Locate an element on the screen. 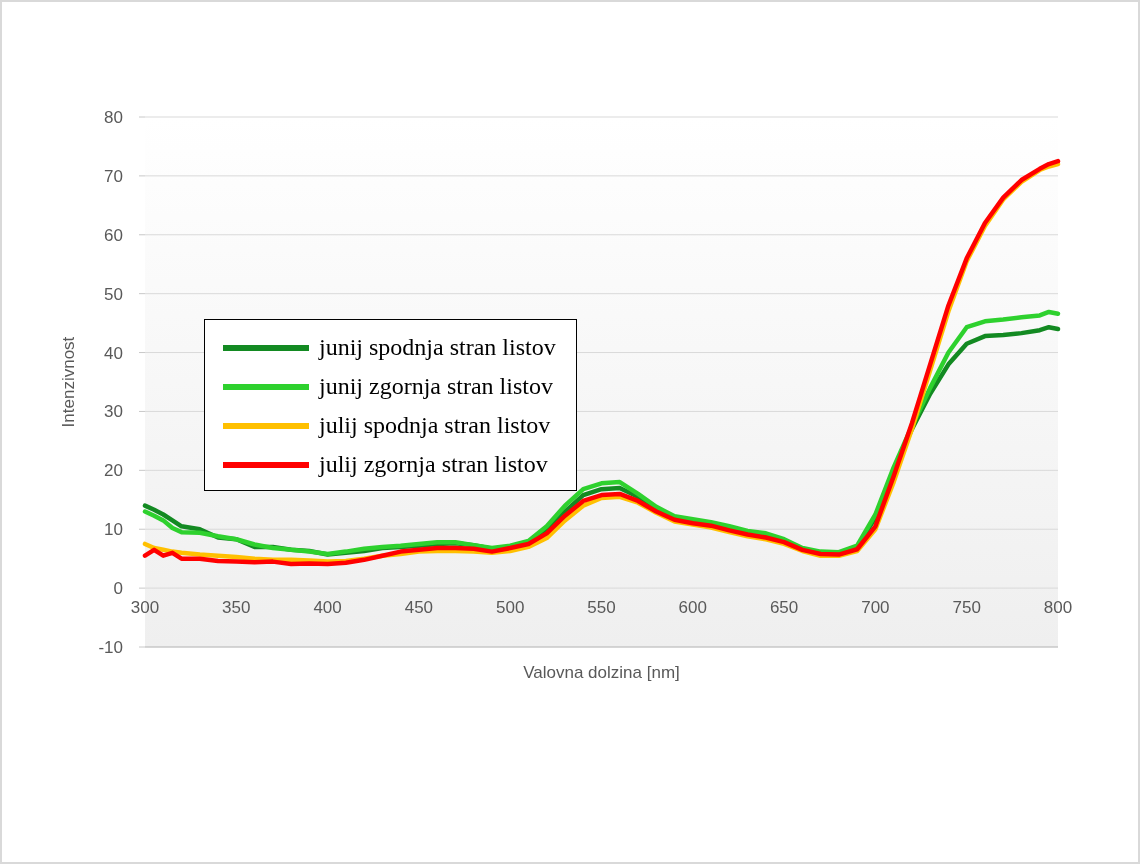 This screenshot has height=864, width=1140. x-tick-label: 300 is located at coordinates (145, 607).